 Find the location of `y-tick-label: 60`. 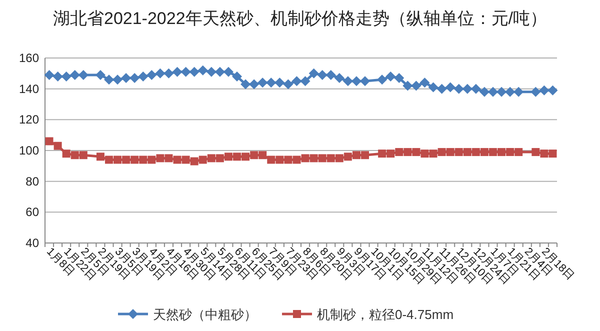

y-tick-label: 60 is located at coordinates (33, 212).